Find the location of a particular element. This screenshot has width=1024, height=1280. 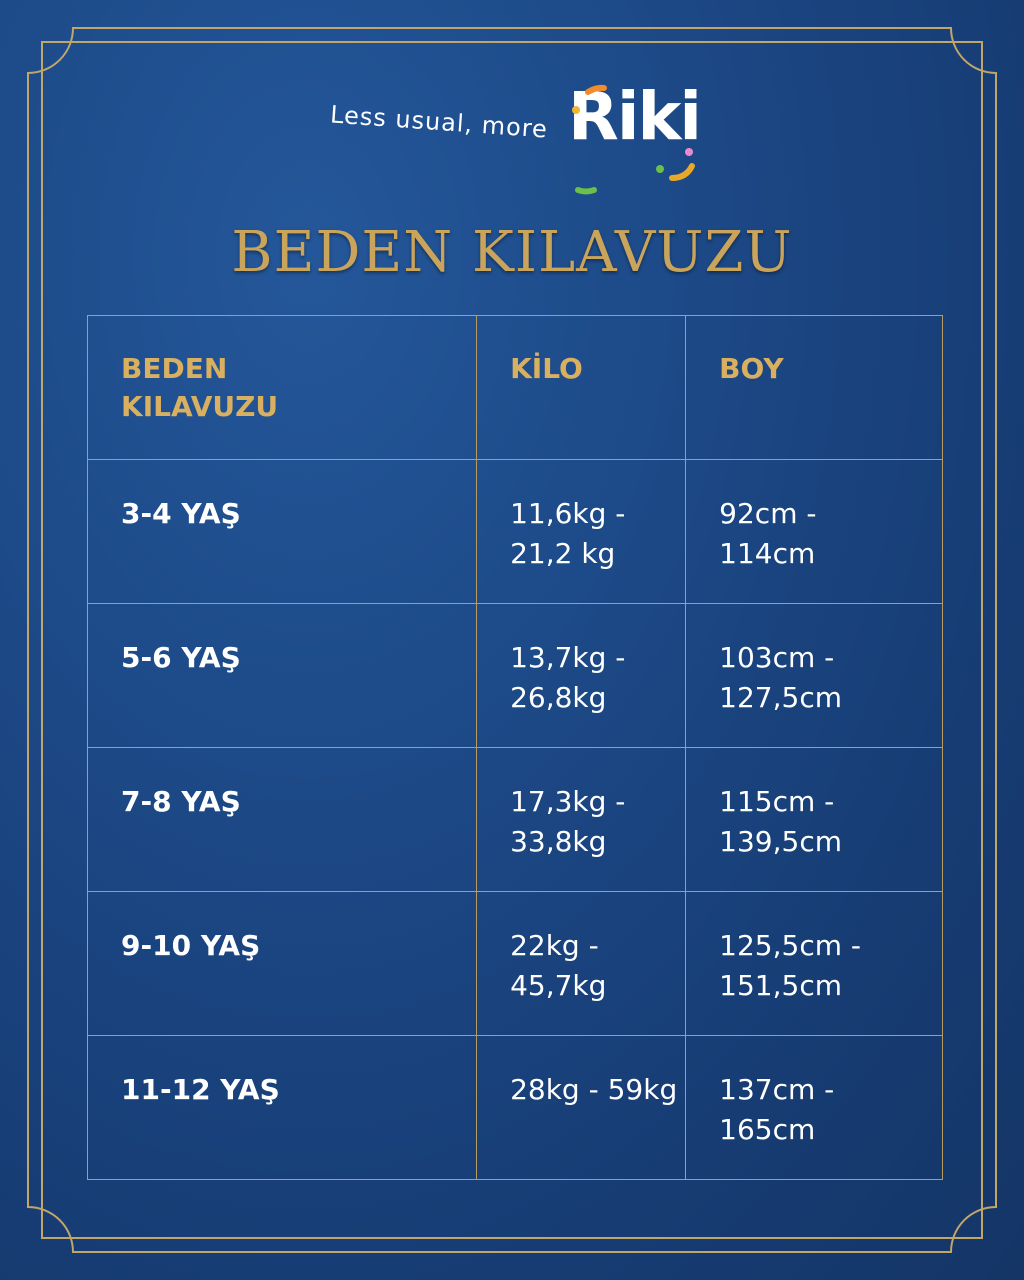

height-cell: 92cm - 114cm is located at coordinates (814, 531).